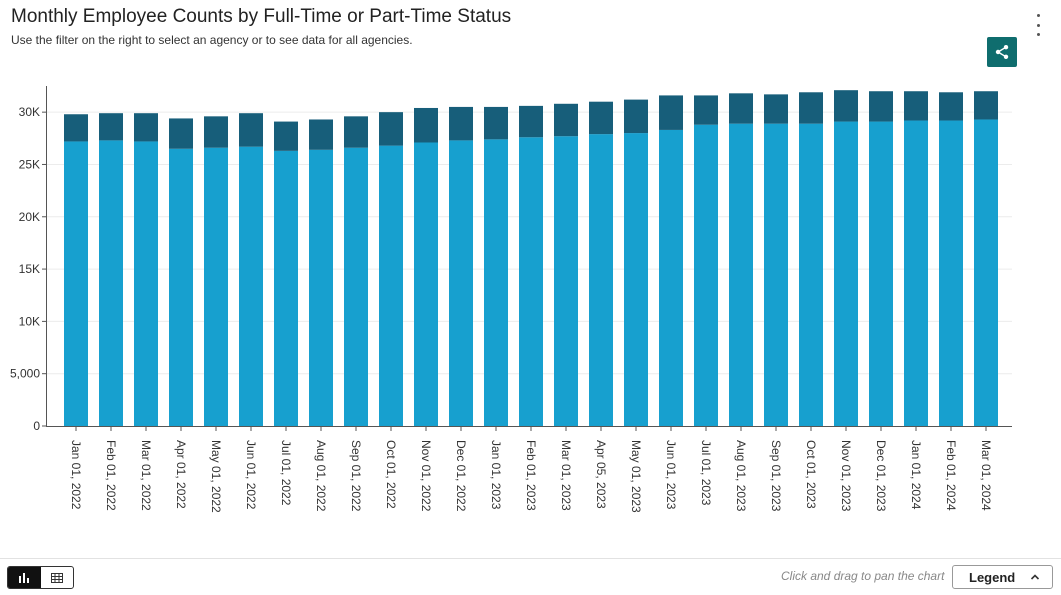 This screenshot has height=595, width=1061. I want to click on table-view-button, so click(57, 577).